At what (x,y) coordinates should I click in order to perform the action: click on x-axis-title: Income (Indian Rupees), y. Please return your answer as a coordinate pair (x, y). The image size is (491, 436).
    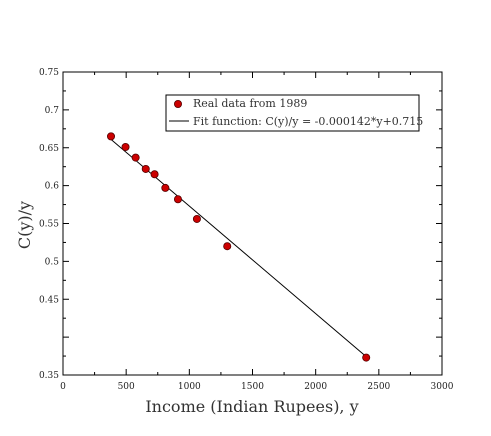
    Looking at the image, I should click on (251, 406).